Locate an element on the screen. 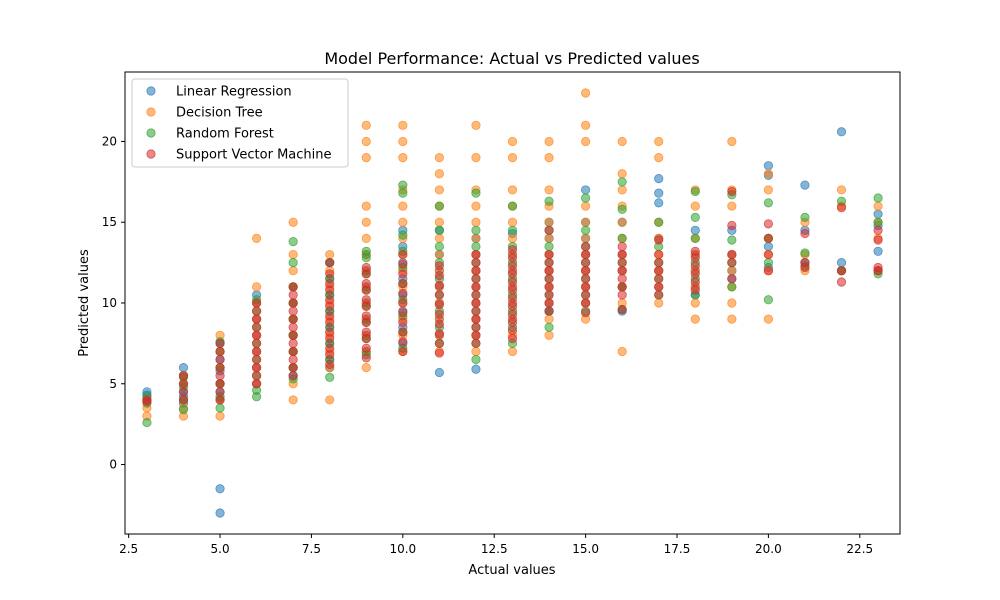  y-tick-label: 0 is located at coordinates (113, 465).